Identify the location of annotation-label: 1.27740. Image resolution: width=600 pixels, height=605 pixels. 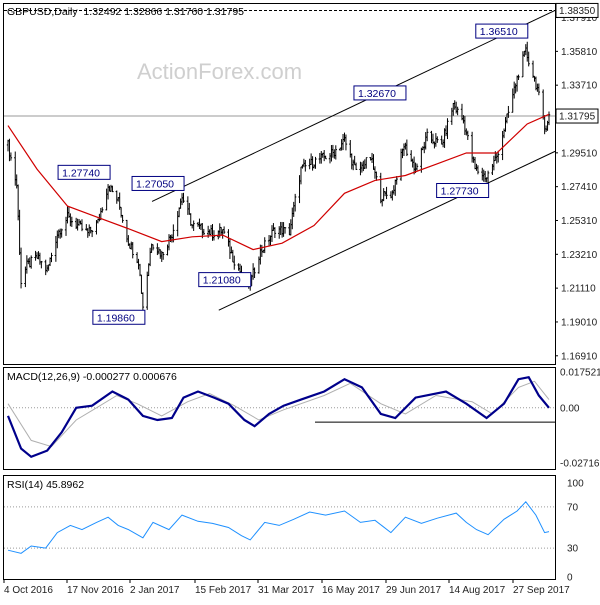
(81, 173).